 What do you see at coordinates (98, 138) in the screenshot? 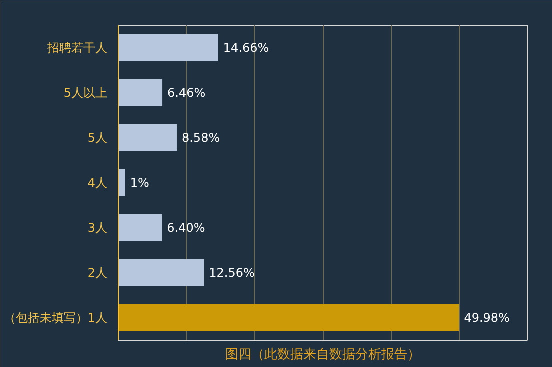
I see `y-tick-label: 5人` at bounding box center [98, 138].